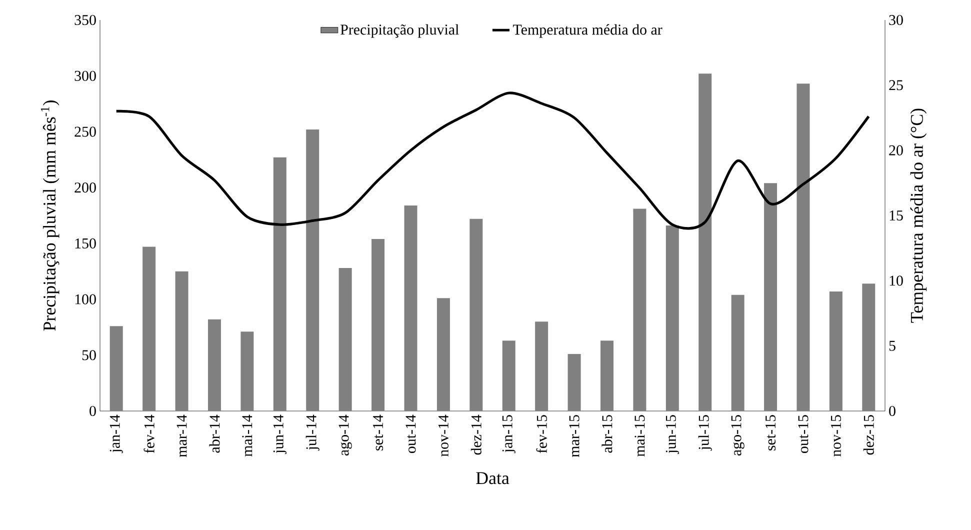  Describe the element at coordinates (672, 434) in the screenshot. I see `x-tick-label: jun-15` at that location.